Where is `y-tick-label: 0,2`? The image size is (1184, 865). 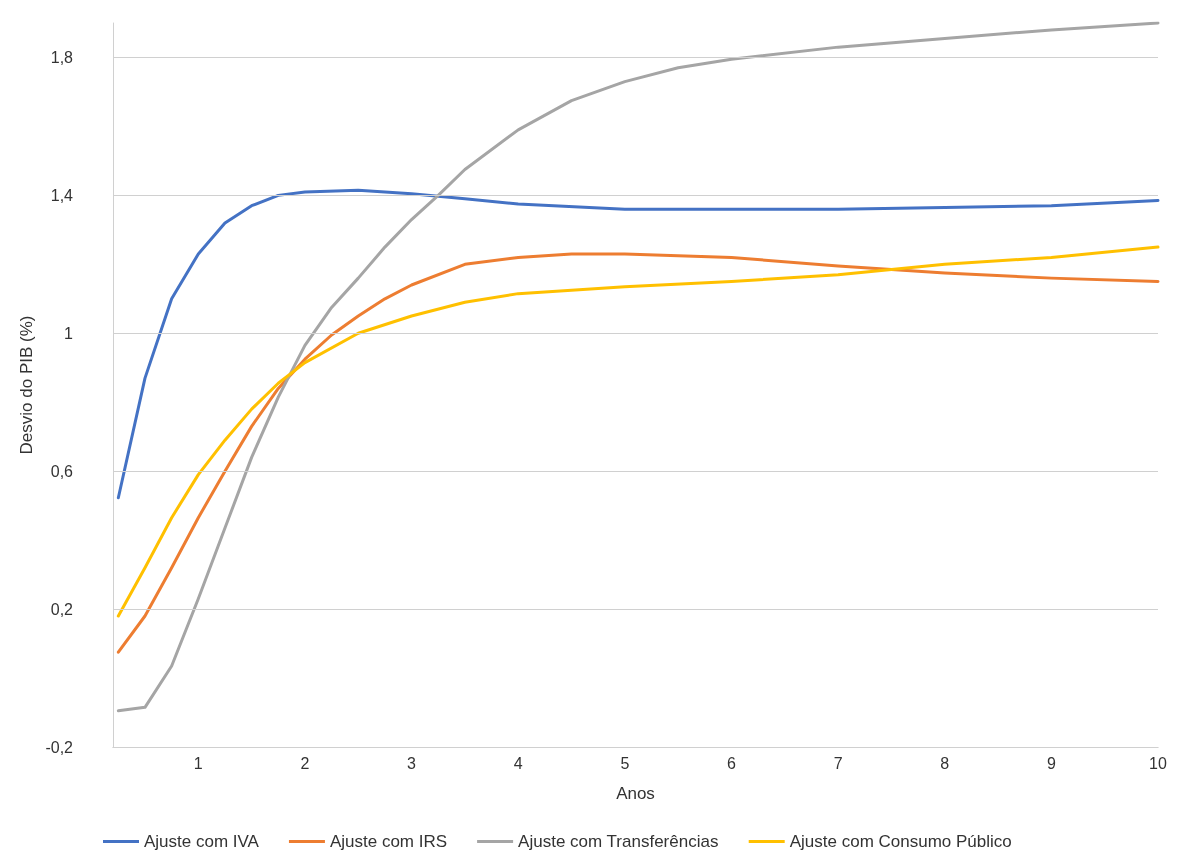
y-tick-label: 0,2 is located at coordinates (62, 609).